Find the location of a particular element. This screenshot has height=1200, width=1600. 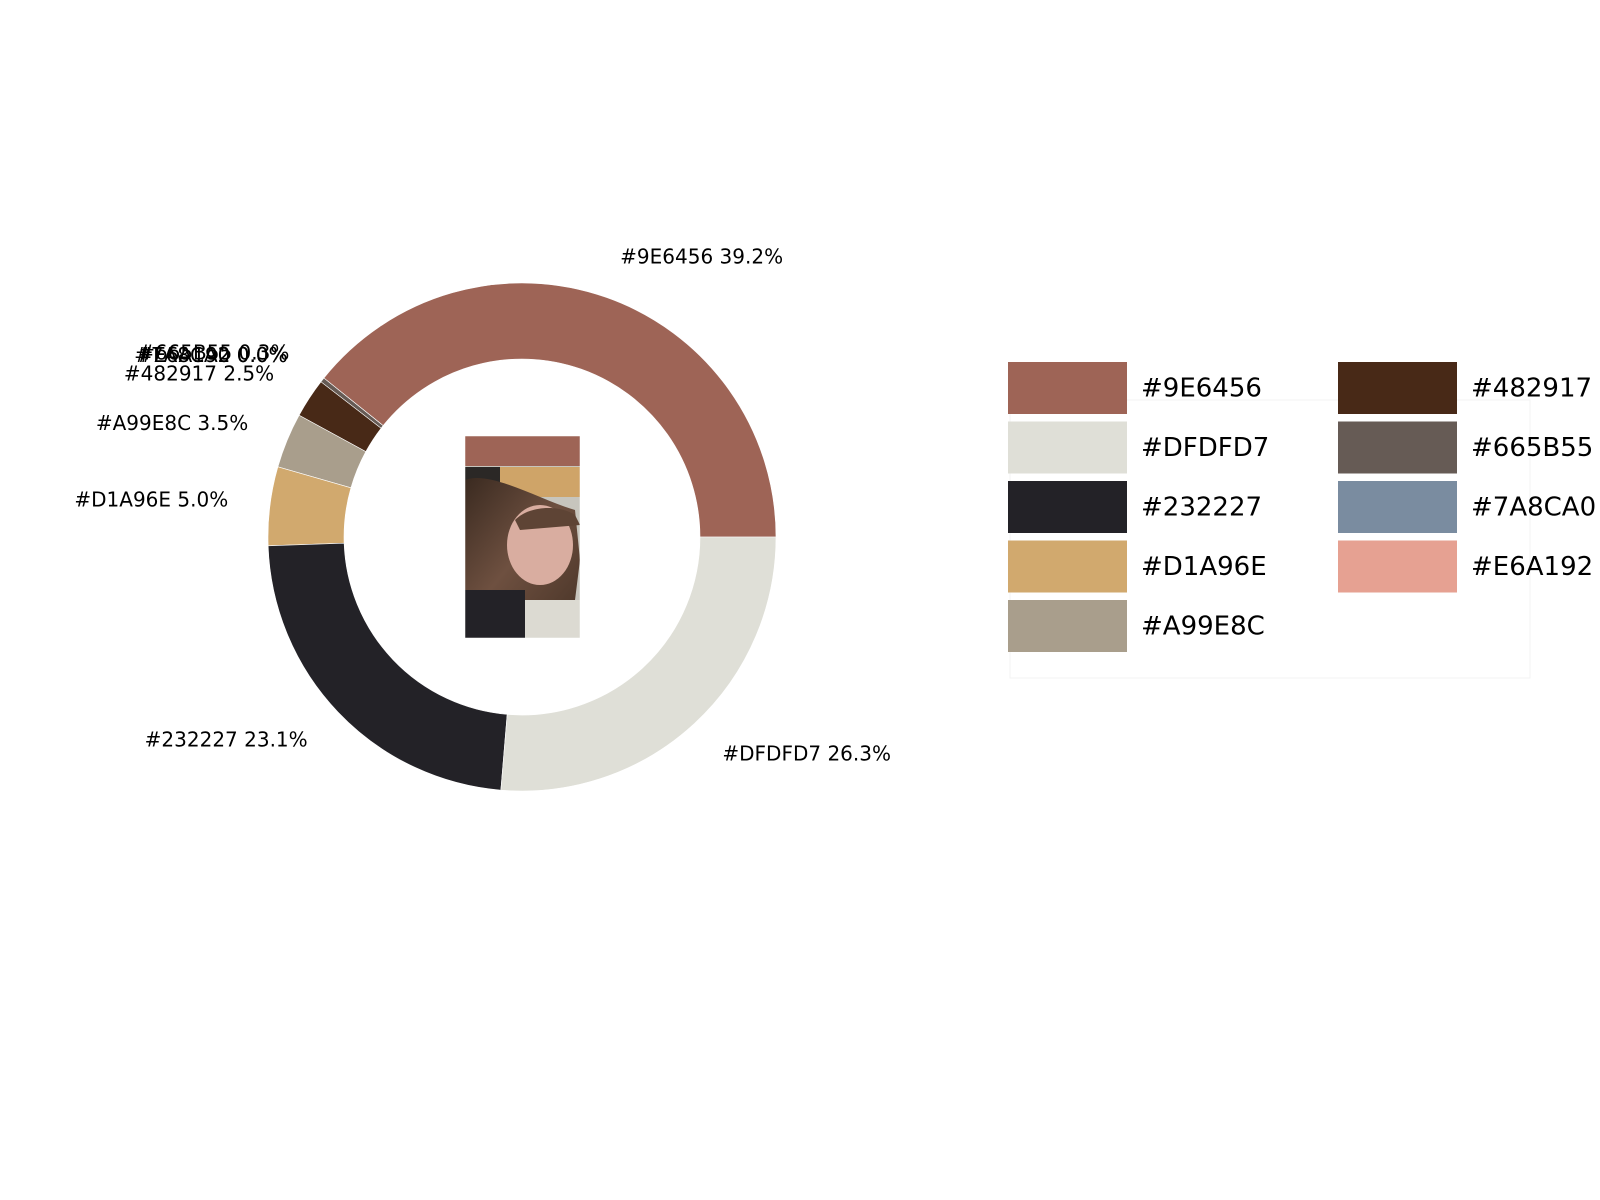

donut-slices is located at coordinates (522, 537).